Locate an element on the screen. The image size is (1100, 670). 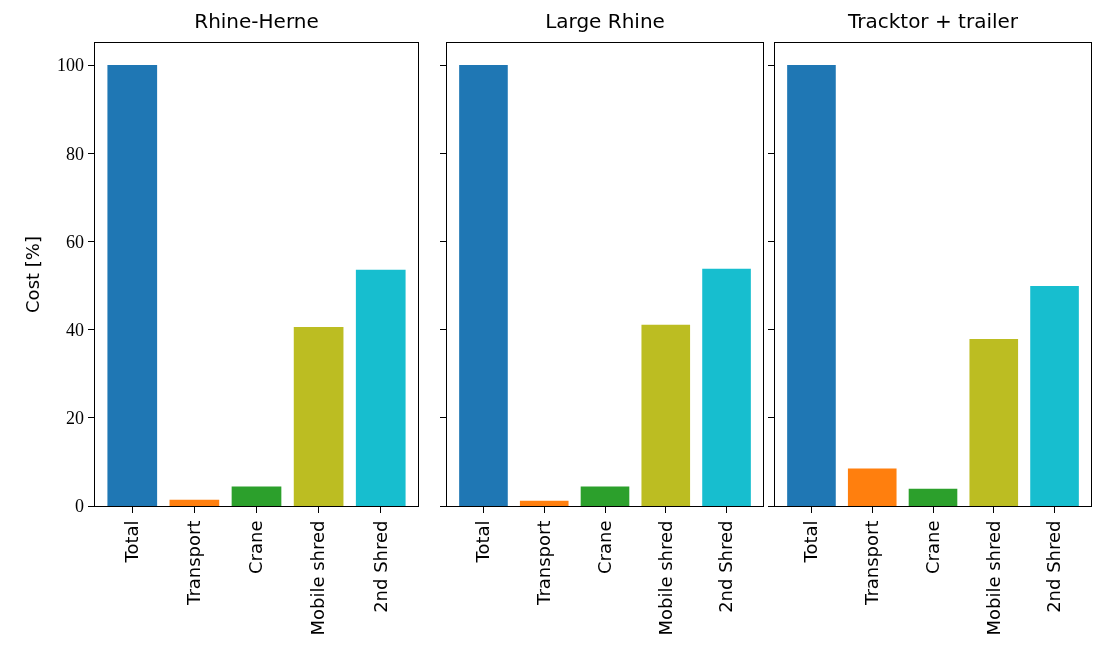
y-tick-label: 80 is located at coordinates (75, 153).